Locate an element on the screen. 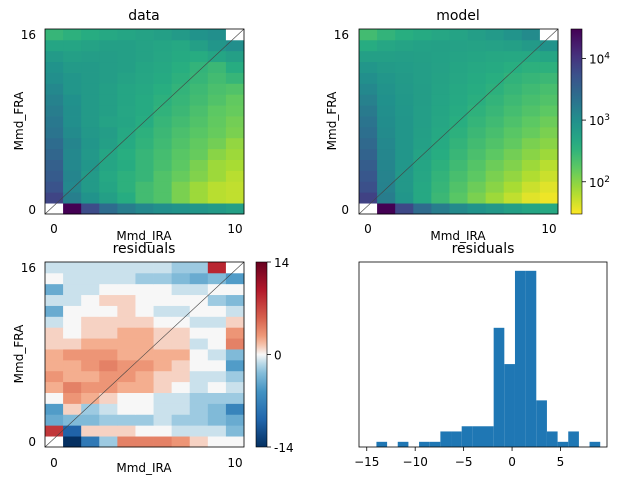 Image resolution: width=640 pixels, height=480 pixels. diagonal-line is located at coordinates (144, 354).